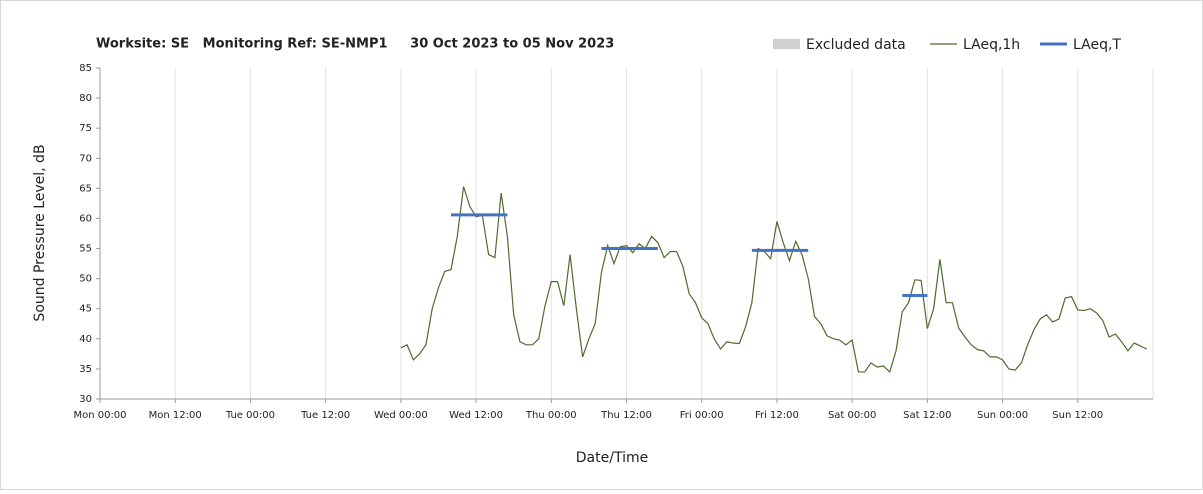  I want to click on x-tick-label: Fri 12:00, so click(777, 415).